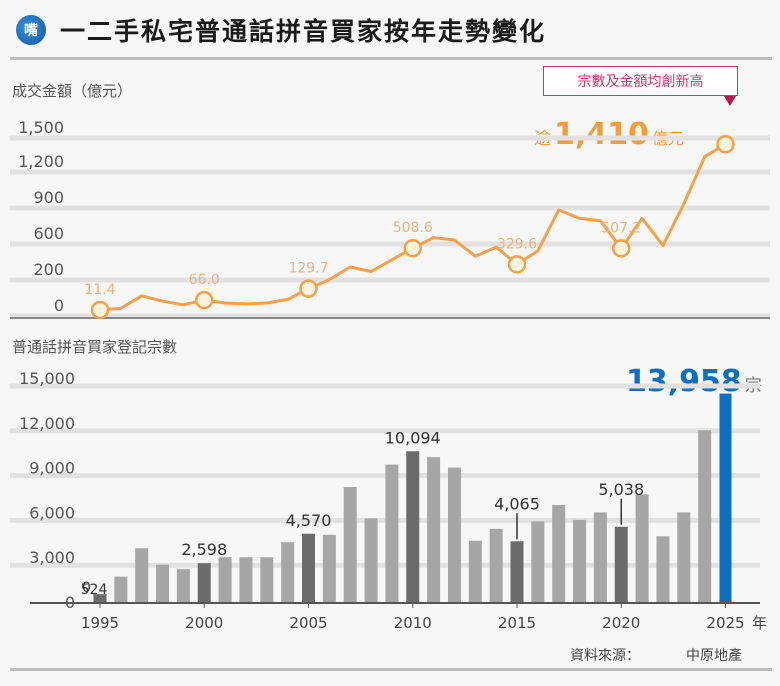 Image resolution: width=780 pixels, height=686 pixels. Describe the element at coordinates (48, 269) in the screenshot. I see `y-tick-label: 200` at that location.